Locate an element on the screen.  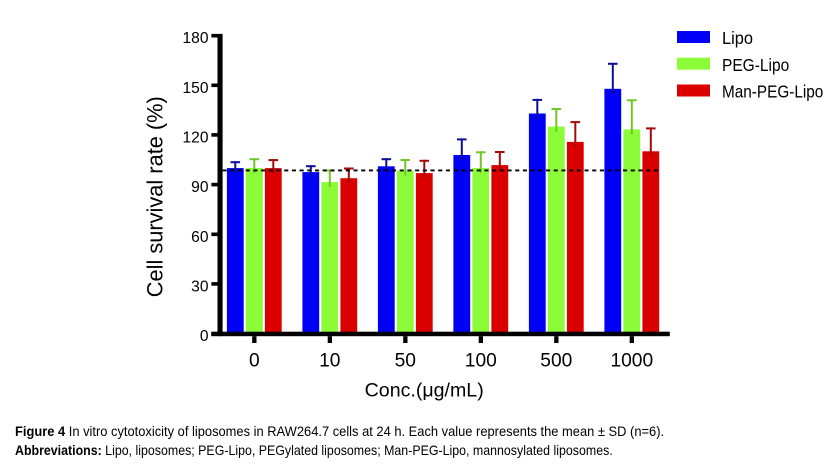
svg-text: 150 is located at coordinates (195, 88).